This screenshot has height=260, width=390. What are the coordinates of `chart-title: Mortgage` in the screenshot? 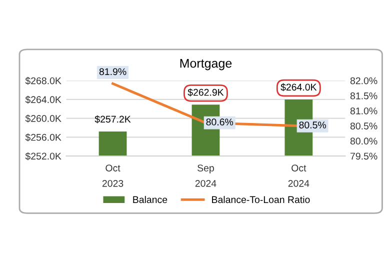 It's located at (206, 64).